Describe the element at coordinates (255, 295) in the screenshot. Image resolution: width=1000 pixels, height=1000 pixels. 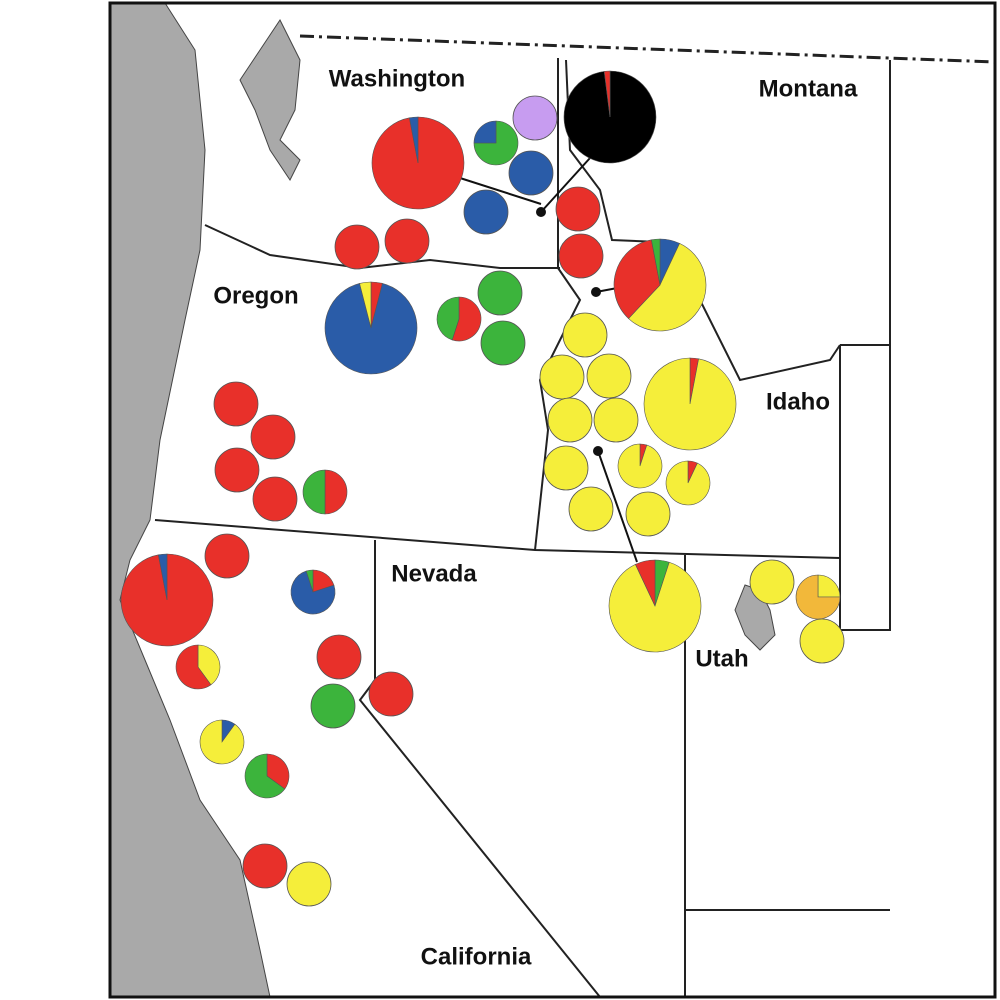
I see `state-label: Oregon` at that location.